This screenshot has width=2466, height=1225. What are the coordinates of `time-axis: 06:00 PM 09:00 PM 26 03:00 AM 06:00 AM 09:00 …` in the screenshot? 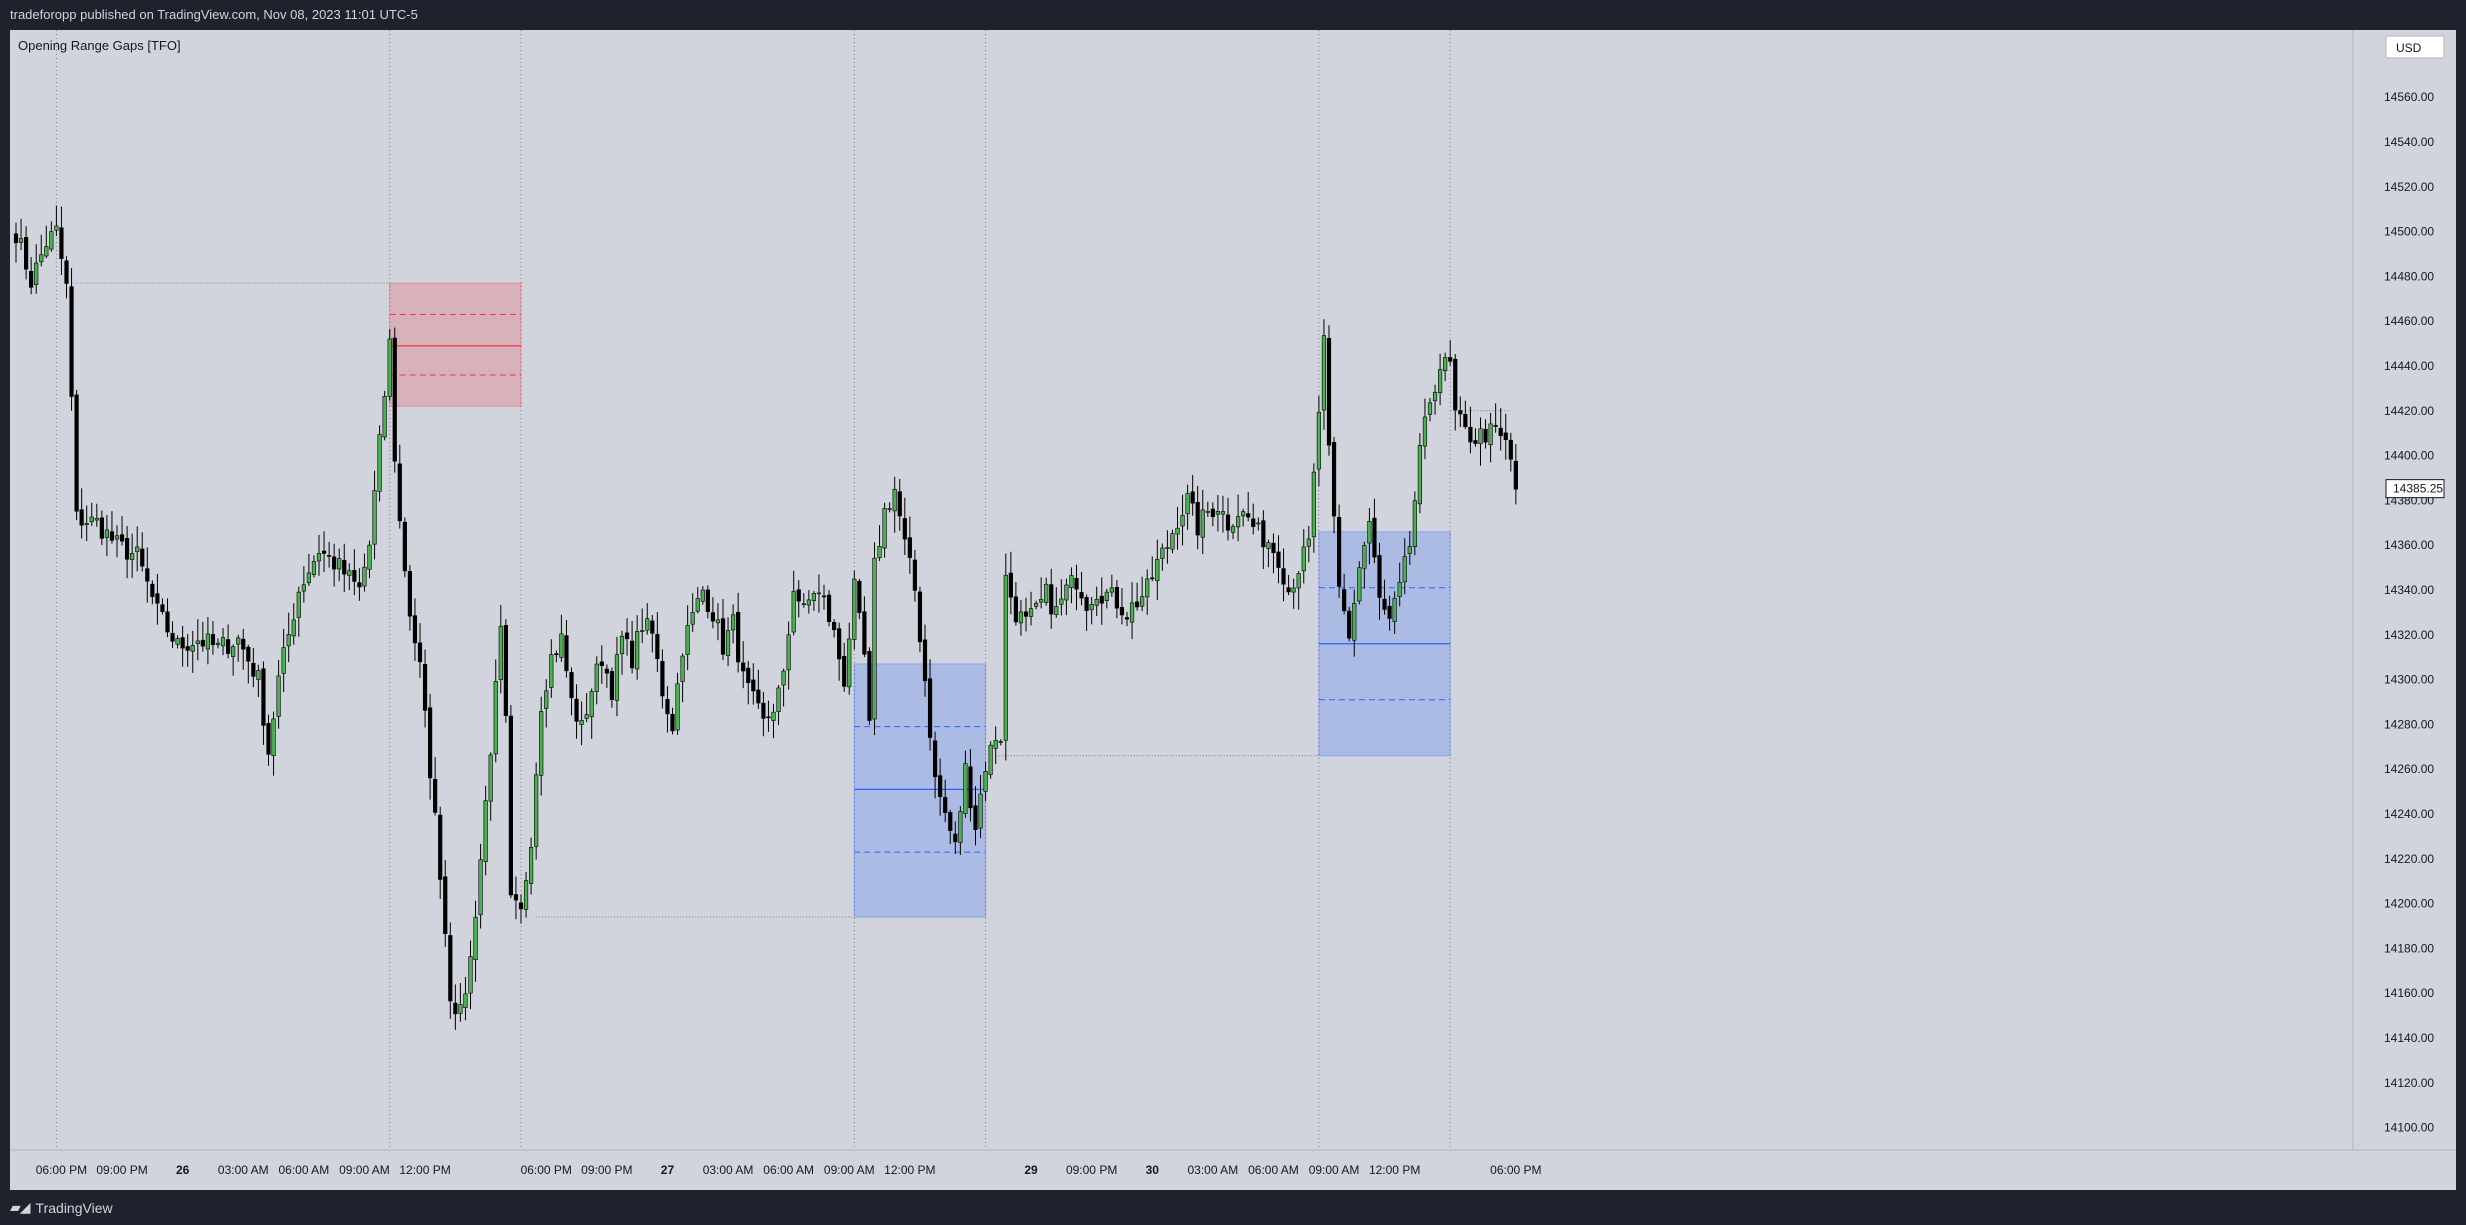 It's located at (789, 1170).